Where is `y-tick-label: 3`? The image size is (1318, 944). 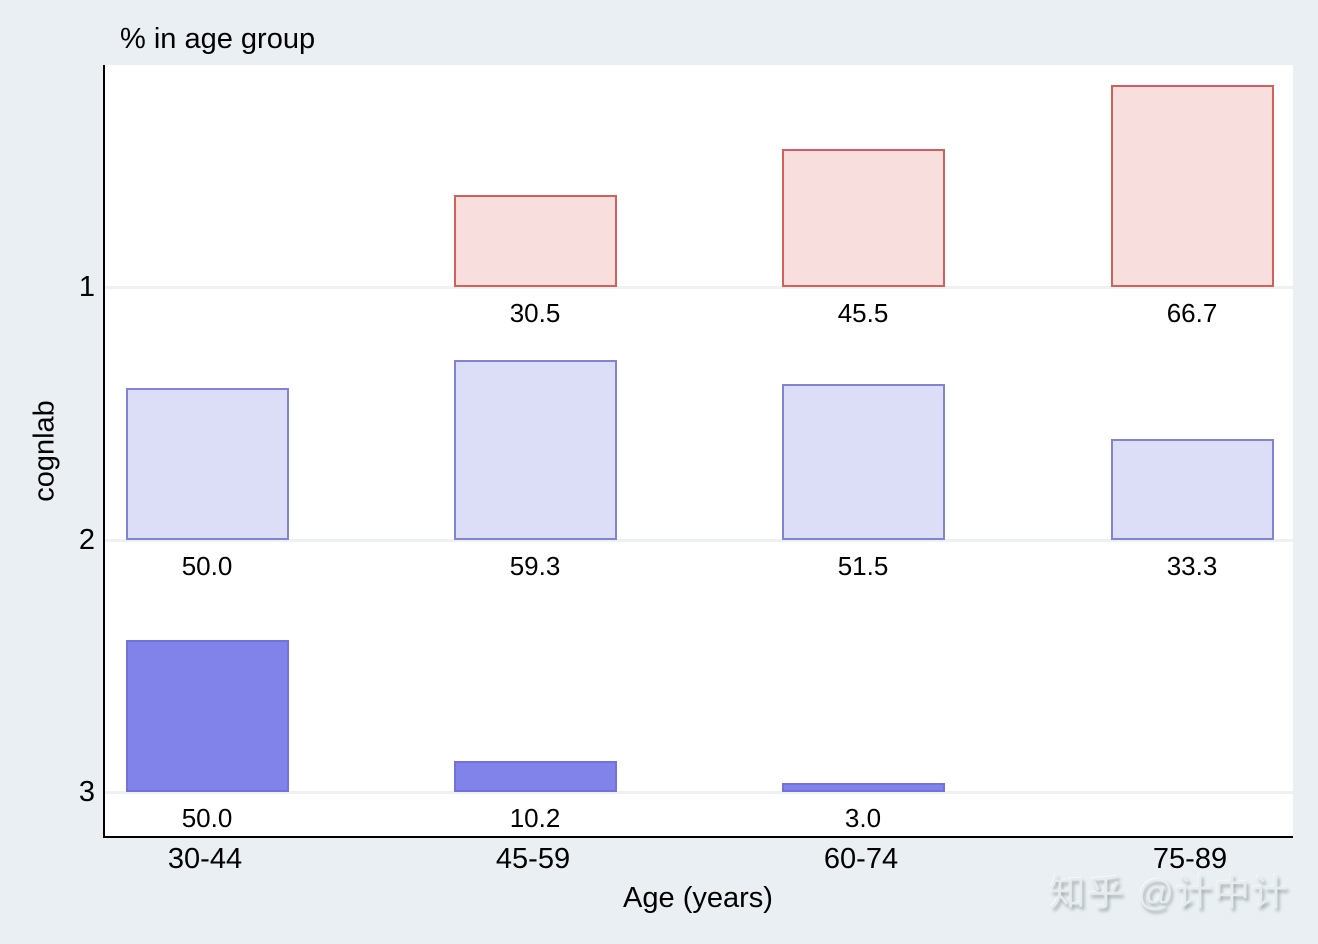 y-tick-label: 3 is located at coordinates (86, 792).